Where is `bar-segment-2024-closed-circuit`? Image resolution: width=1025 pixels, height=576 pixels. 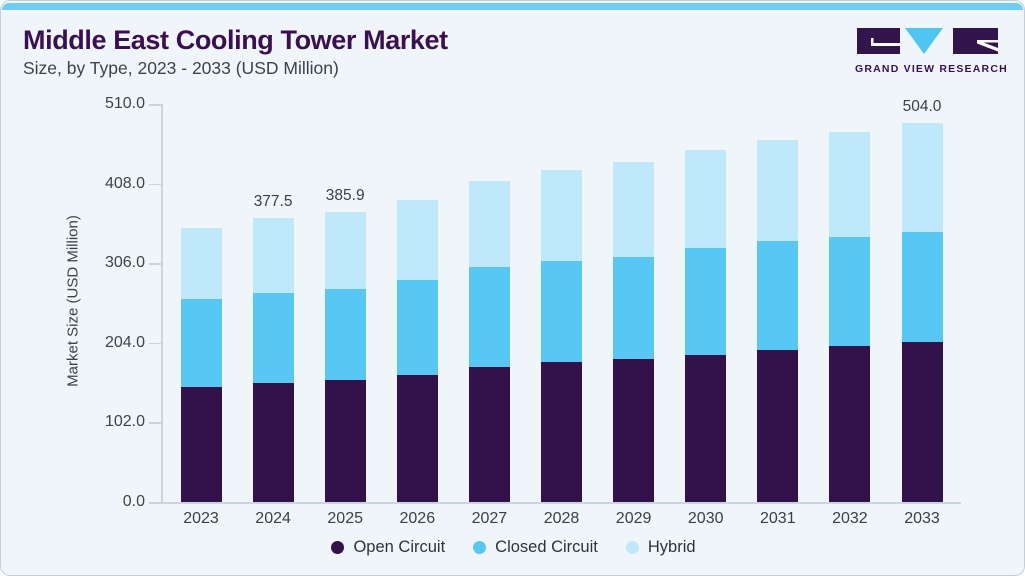
bar-segment-2024-closed-circuit is located at coordinates (273, 337).